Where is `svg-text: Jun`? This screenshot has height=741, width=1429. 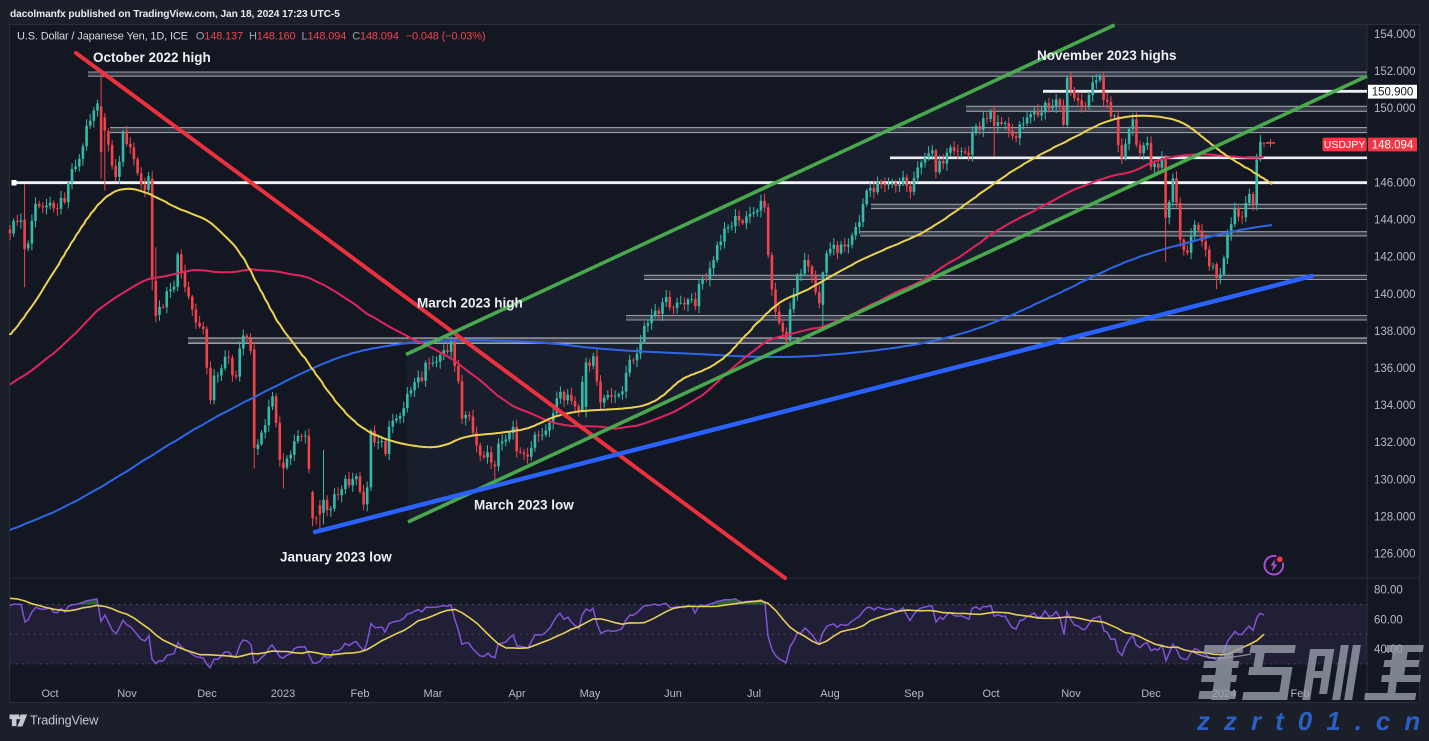
svg-text: Jun is located at coordinates (673, 694).